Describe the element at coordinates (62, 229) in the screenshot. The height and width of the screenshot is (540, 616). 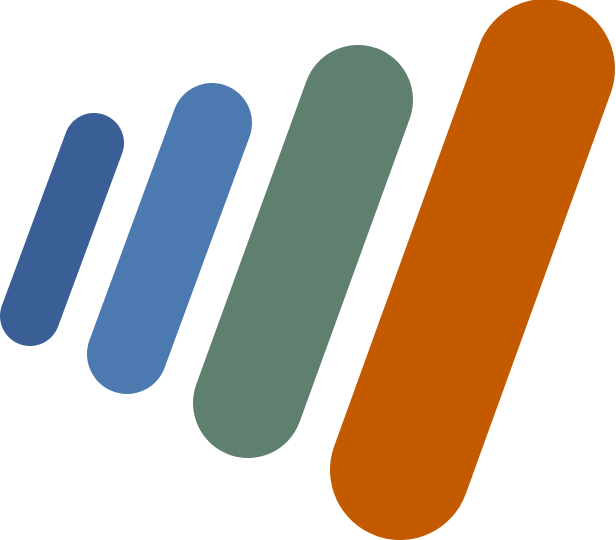
I see `logo-bar-small` at that location.